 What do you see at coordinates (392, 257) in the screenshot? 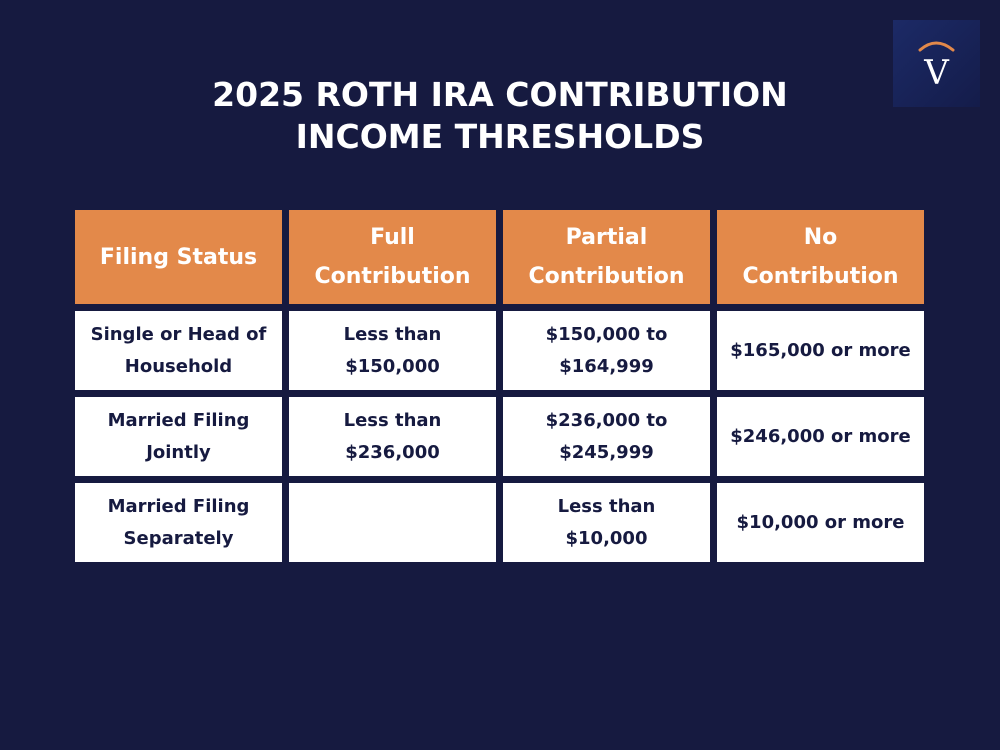
I see `table-header-cell: Full Contribution` at bounding box center [392, 257].